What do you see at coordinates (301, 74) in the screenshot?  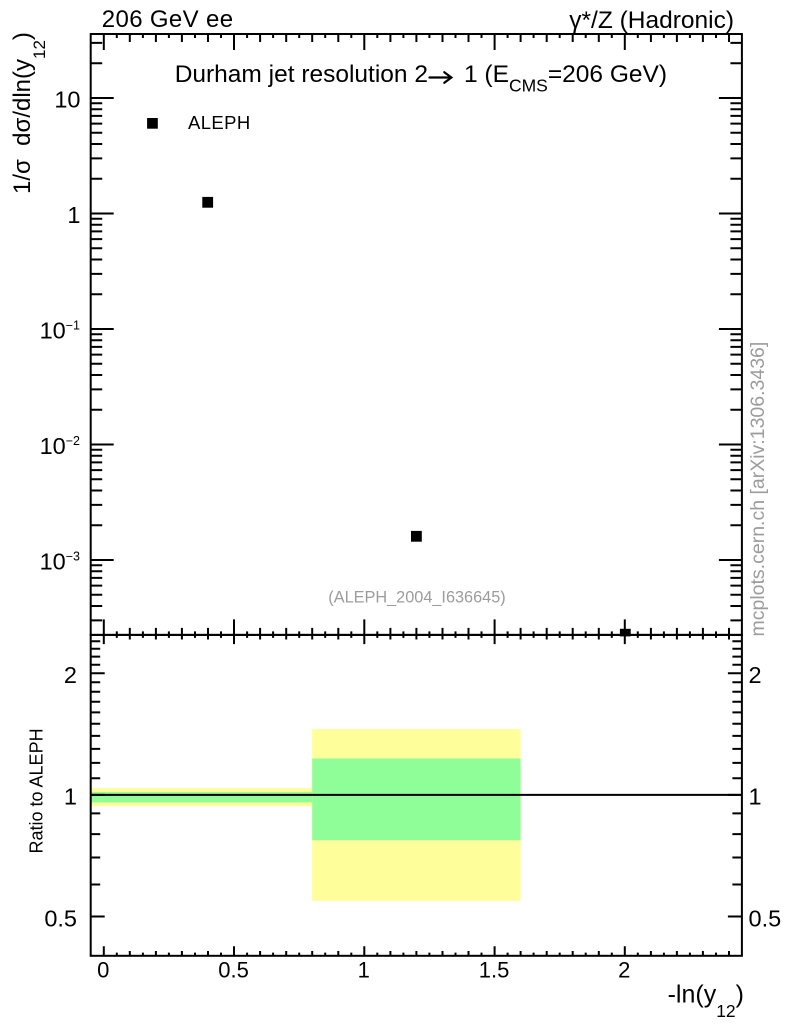 I see `svg-text: Durham jet resolution 2` at bounding box center [301, 74].